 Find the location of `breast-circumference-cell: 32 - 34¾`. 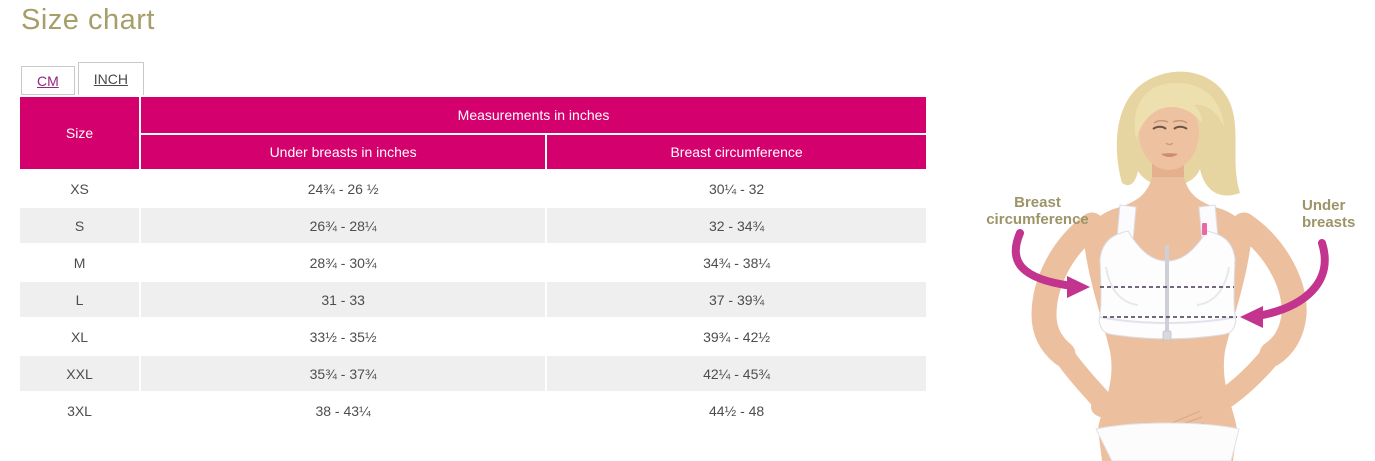

breast-circumference-cell: 32 - 34¾ is located at coordinates (736, 225).